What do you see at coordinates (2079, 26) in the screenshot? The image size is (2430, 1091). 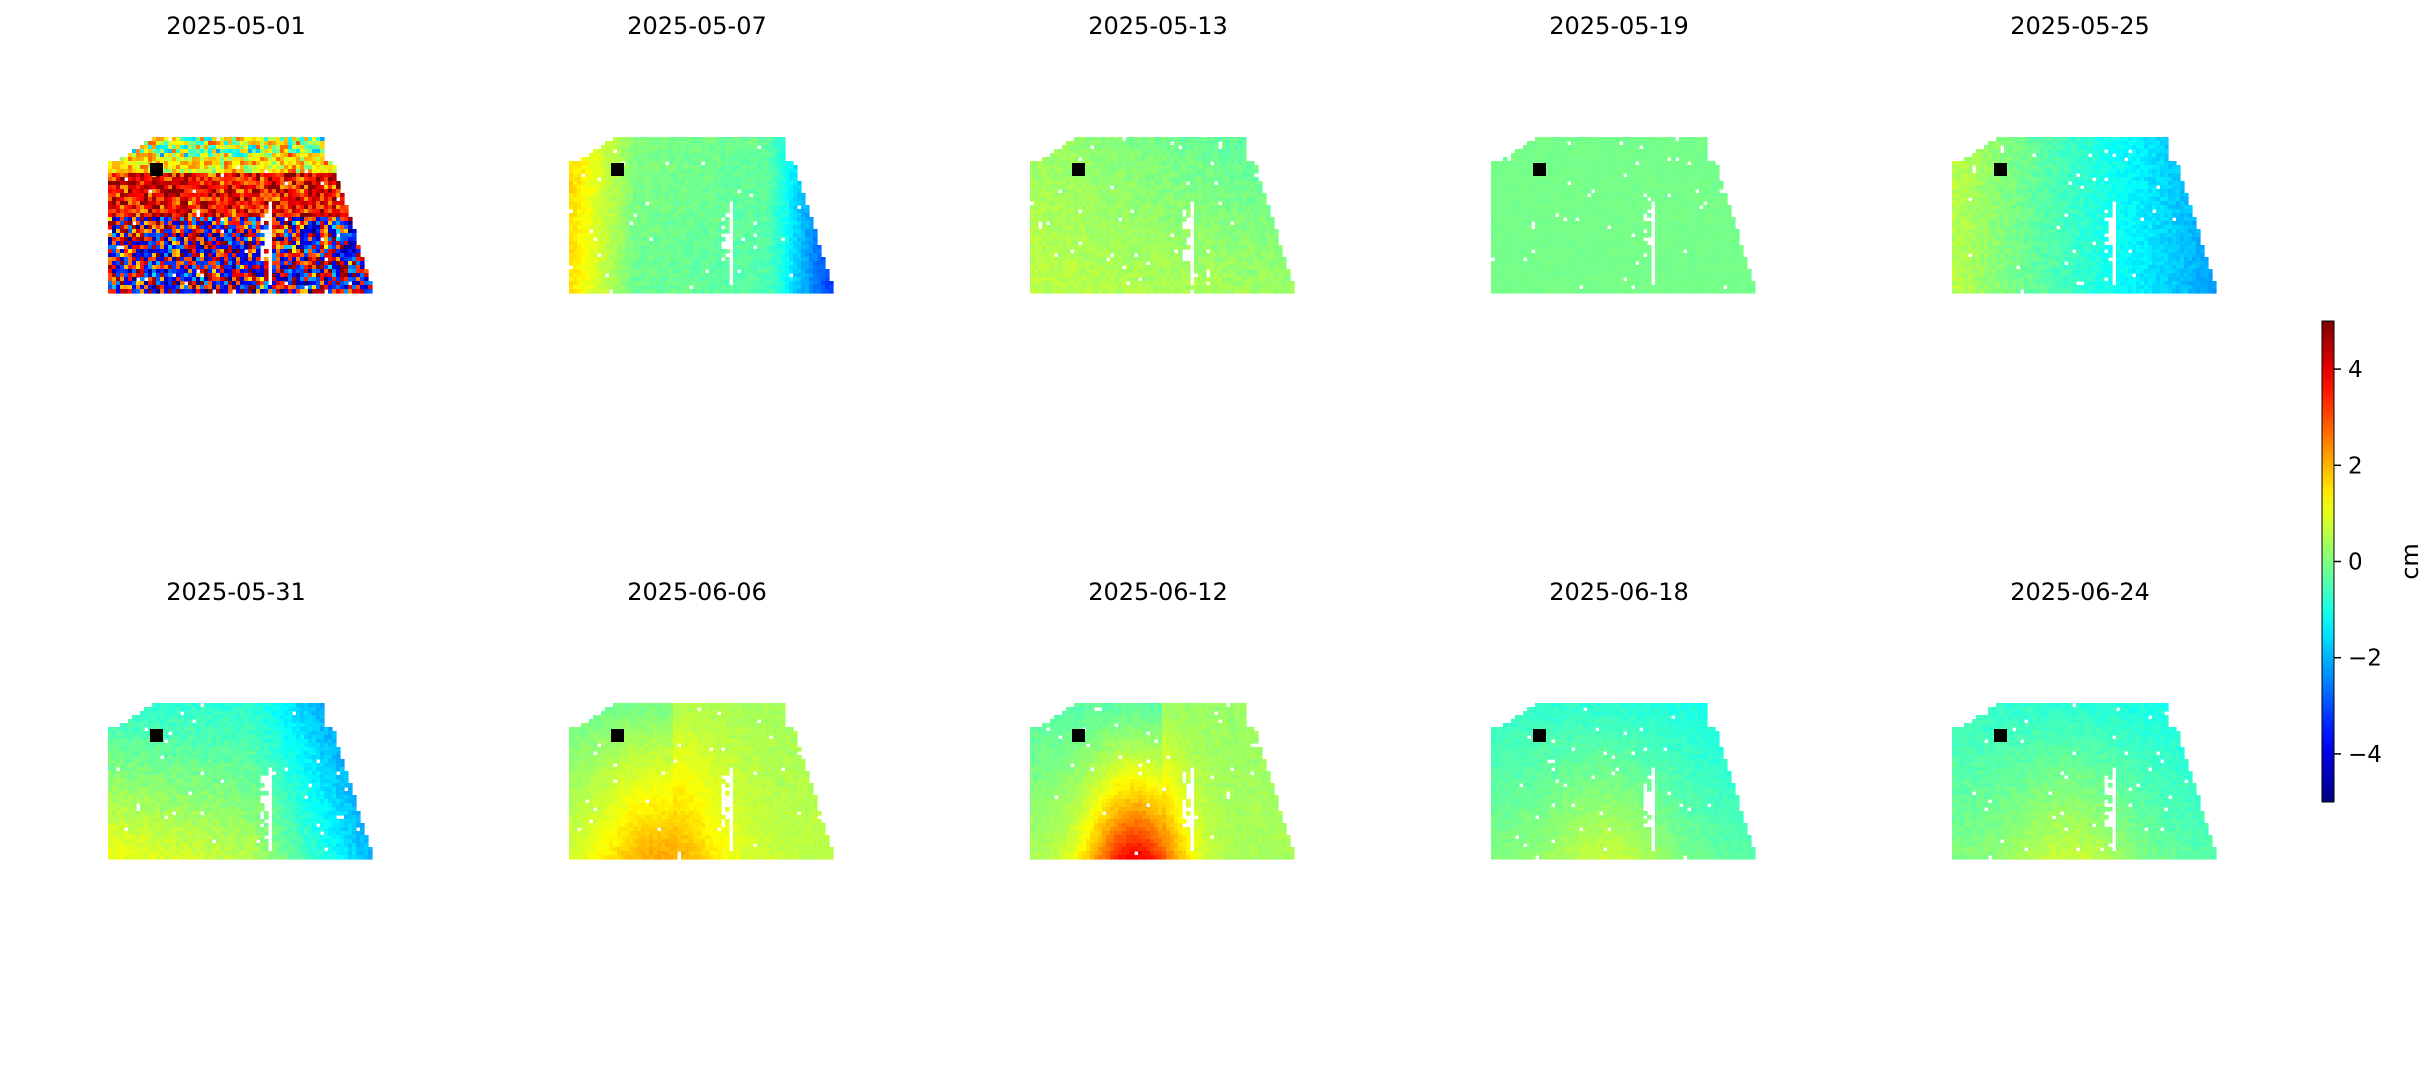 I see `panel-date-title: 2025-05-25` at bounding box center [2079, 26].